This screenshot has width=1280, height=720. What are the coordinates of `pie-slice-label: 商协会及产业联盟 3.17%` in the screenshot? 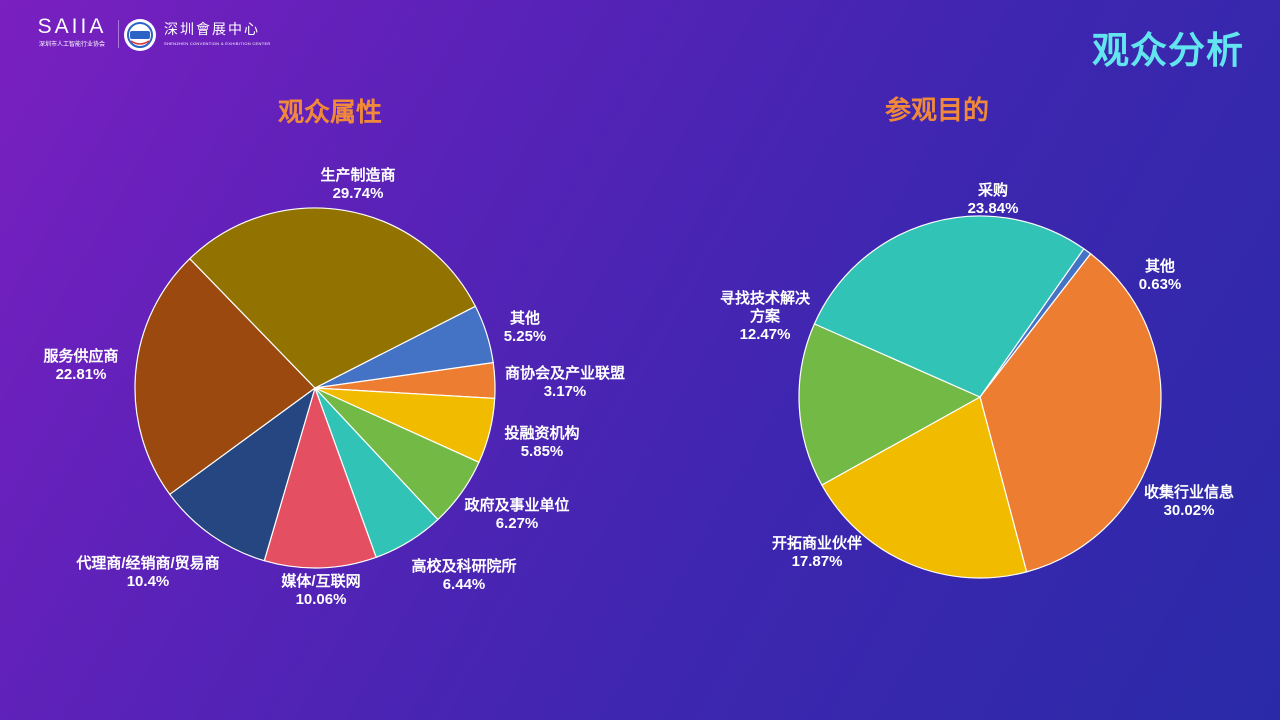 It's located at (565, 382).